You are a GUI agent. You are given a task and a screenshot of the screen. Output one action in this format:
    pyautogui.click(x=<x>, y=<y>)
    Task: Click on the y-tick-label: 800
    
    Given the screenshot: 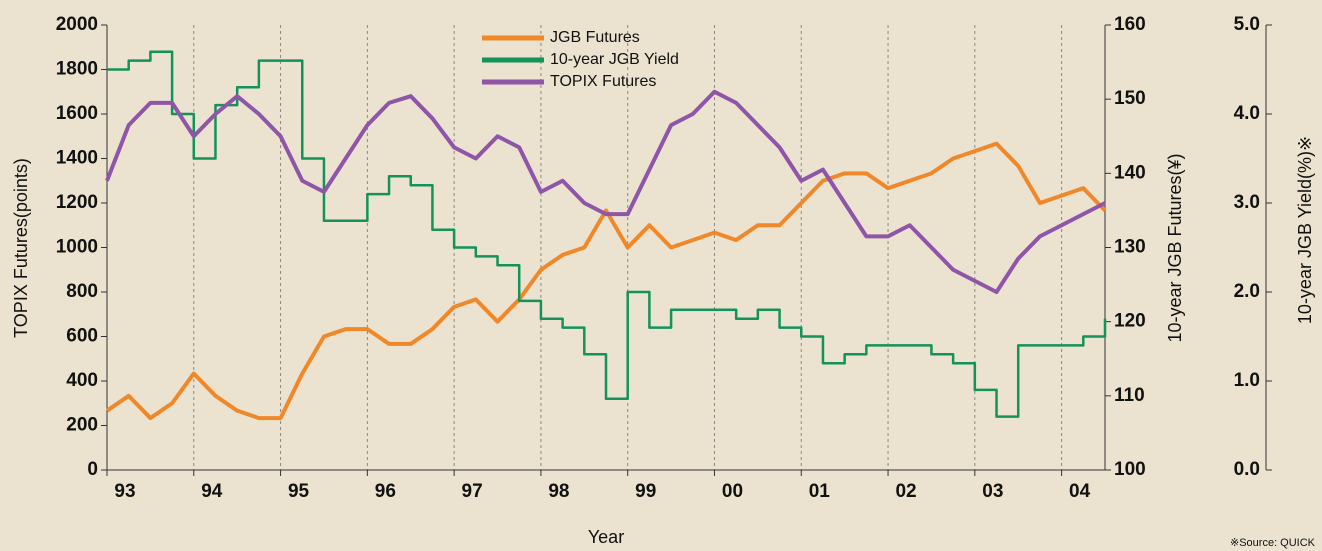 What is the action you would take?
    pyautogui.click(x=82, y=291)
    